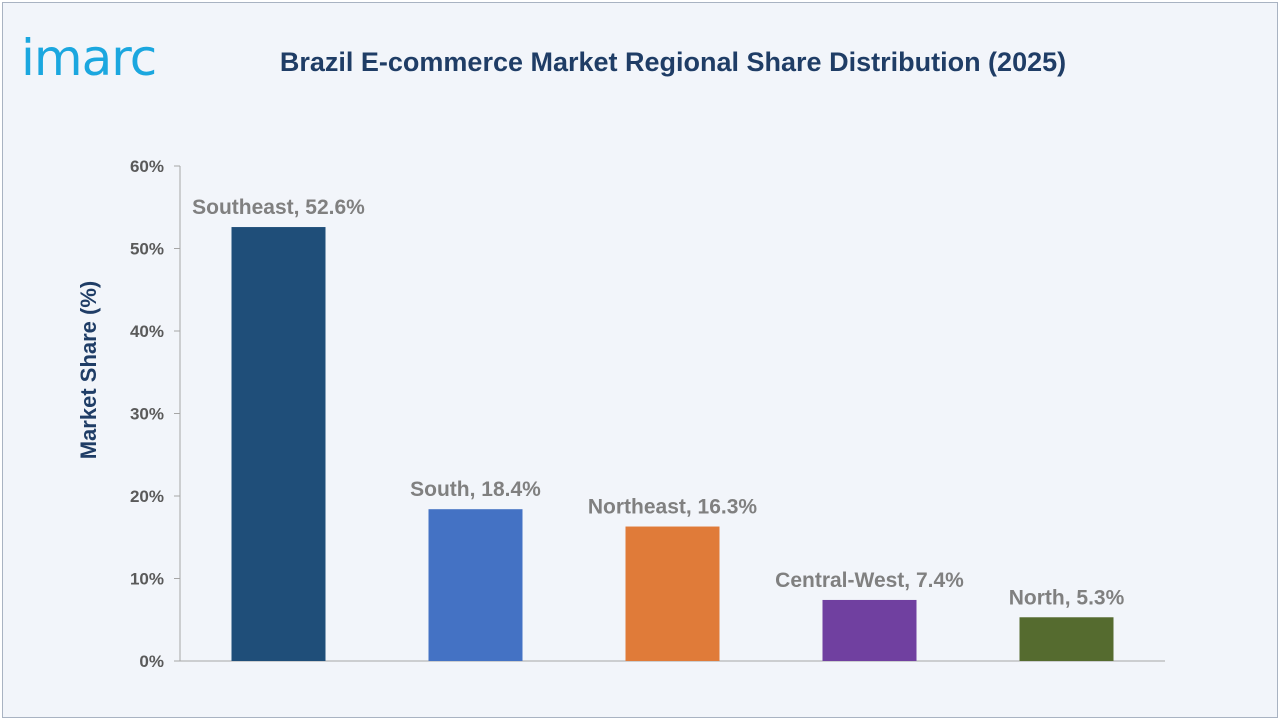  I want to click on data-label: North, 5.3%, so click(1067, 597).